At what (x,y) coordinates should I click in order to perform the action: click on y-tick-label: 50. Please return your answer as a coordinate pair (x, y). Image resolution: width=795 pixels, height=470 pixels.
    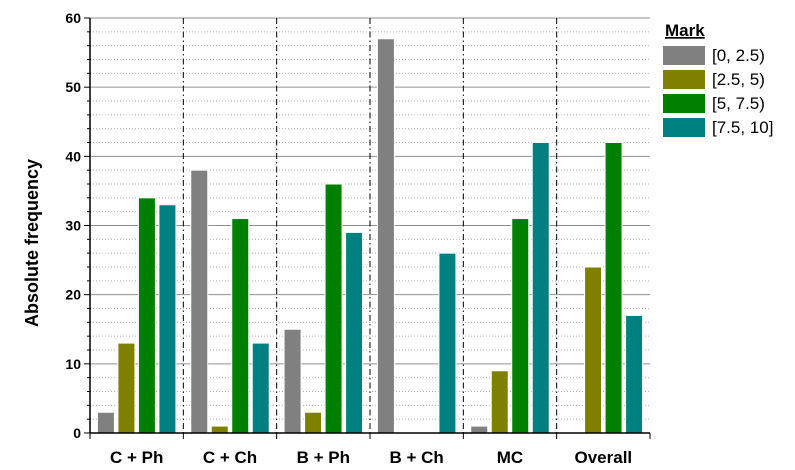
    Looking at the image, I should click on (73, 87).